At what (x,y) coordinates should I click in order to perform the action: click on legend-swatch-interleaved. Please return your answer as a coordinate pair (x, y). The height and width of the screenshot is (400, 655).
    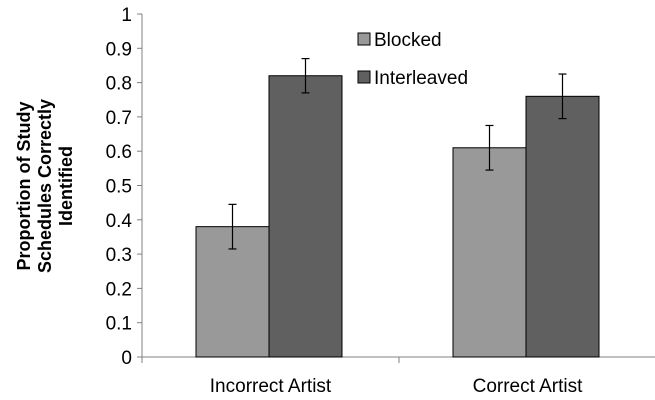
    Looking at the image, I should click on (364, 77).